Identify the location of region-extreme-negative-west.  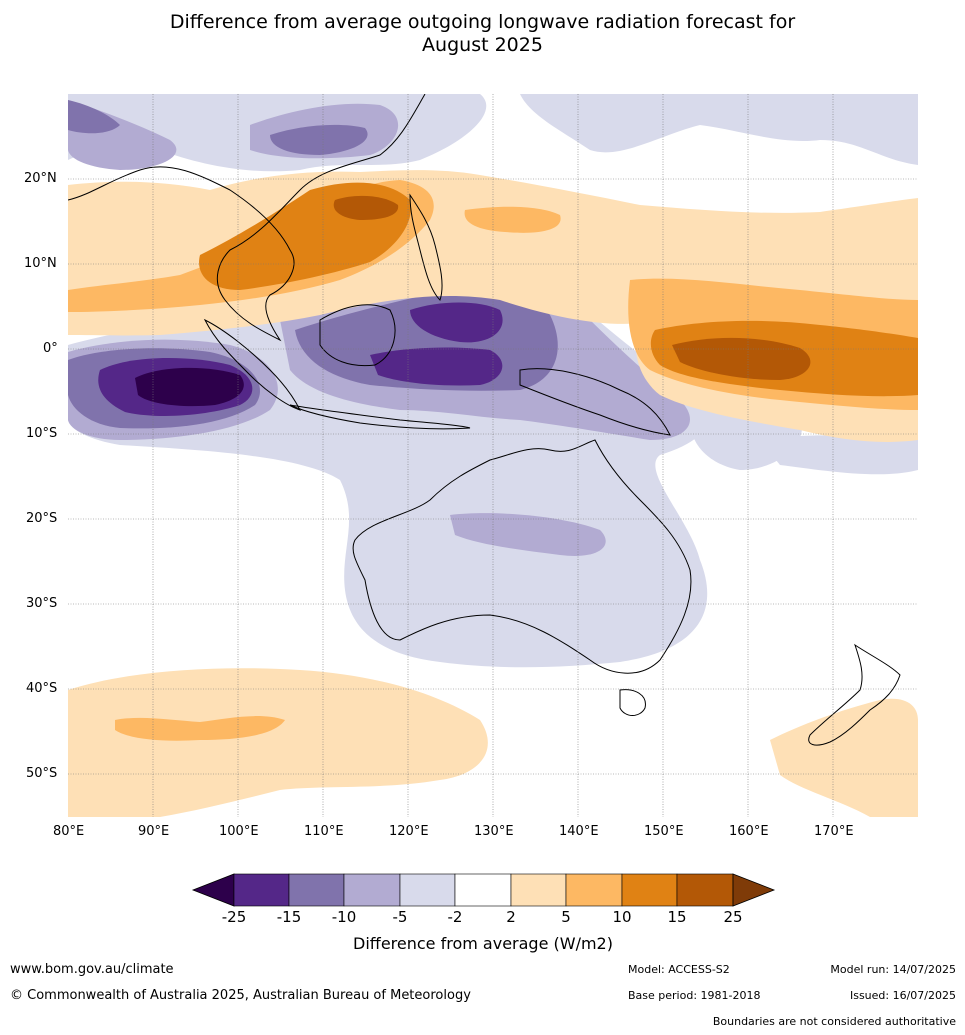
(189, 387).